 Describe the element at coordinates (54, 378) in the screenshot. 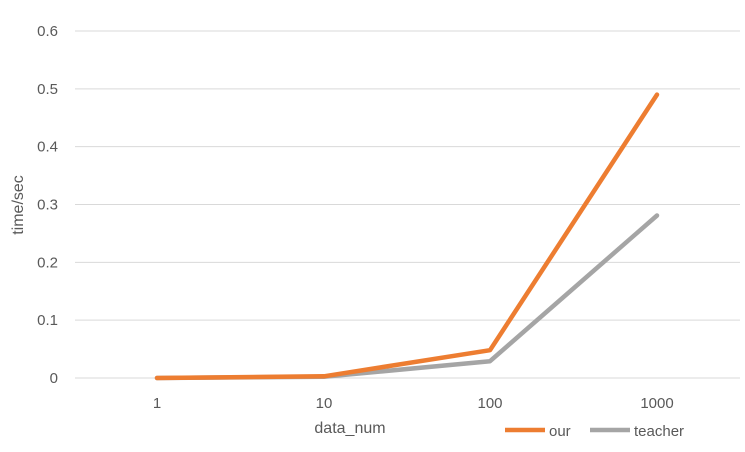

I see `y-tick-label: 0` at that location.